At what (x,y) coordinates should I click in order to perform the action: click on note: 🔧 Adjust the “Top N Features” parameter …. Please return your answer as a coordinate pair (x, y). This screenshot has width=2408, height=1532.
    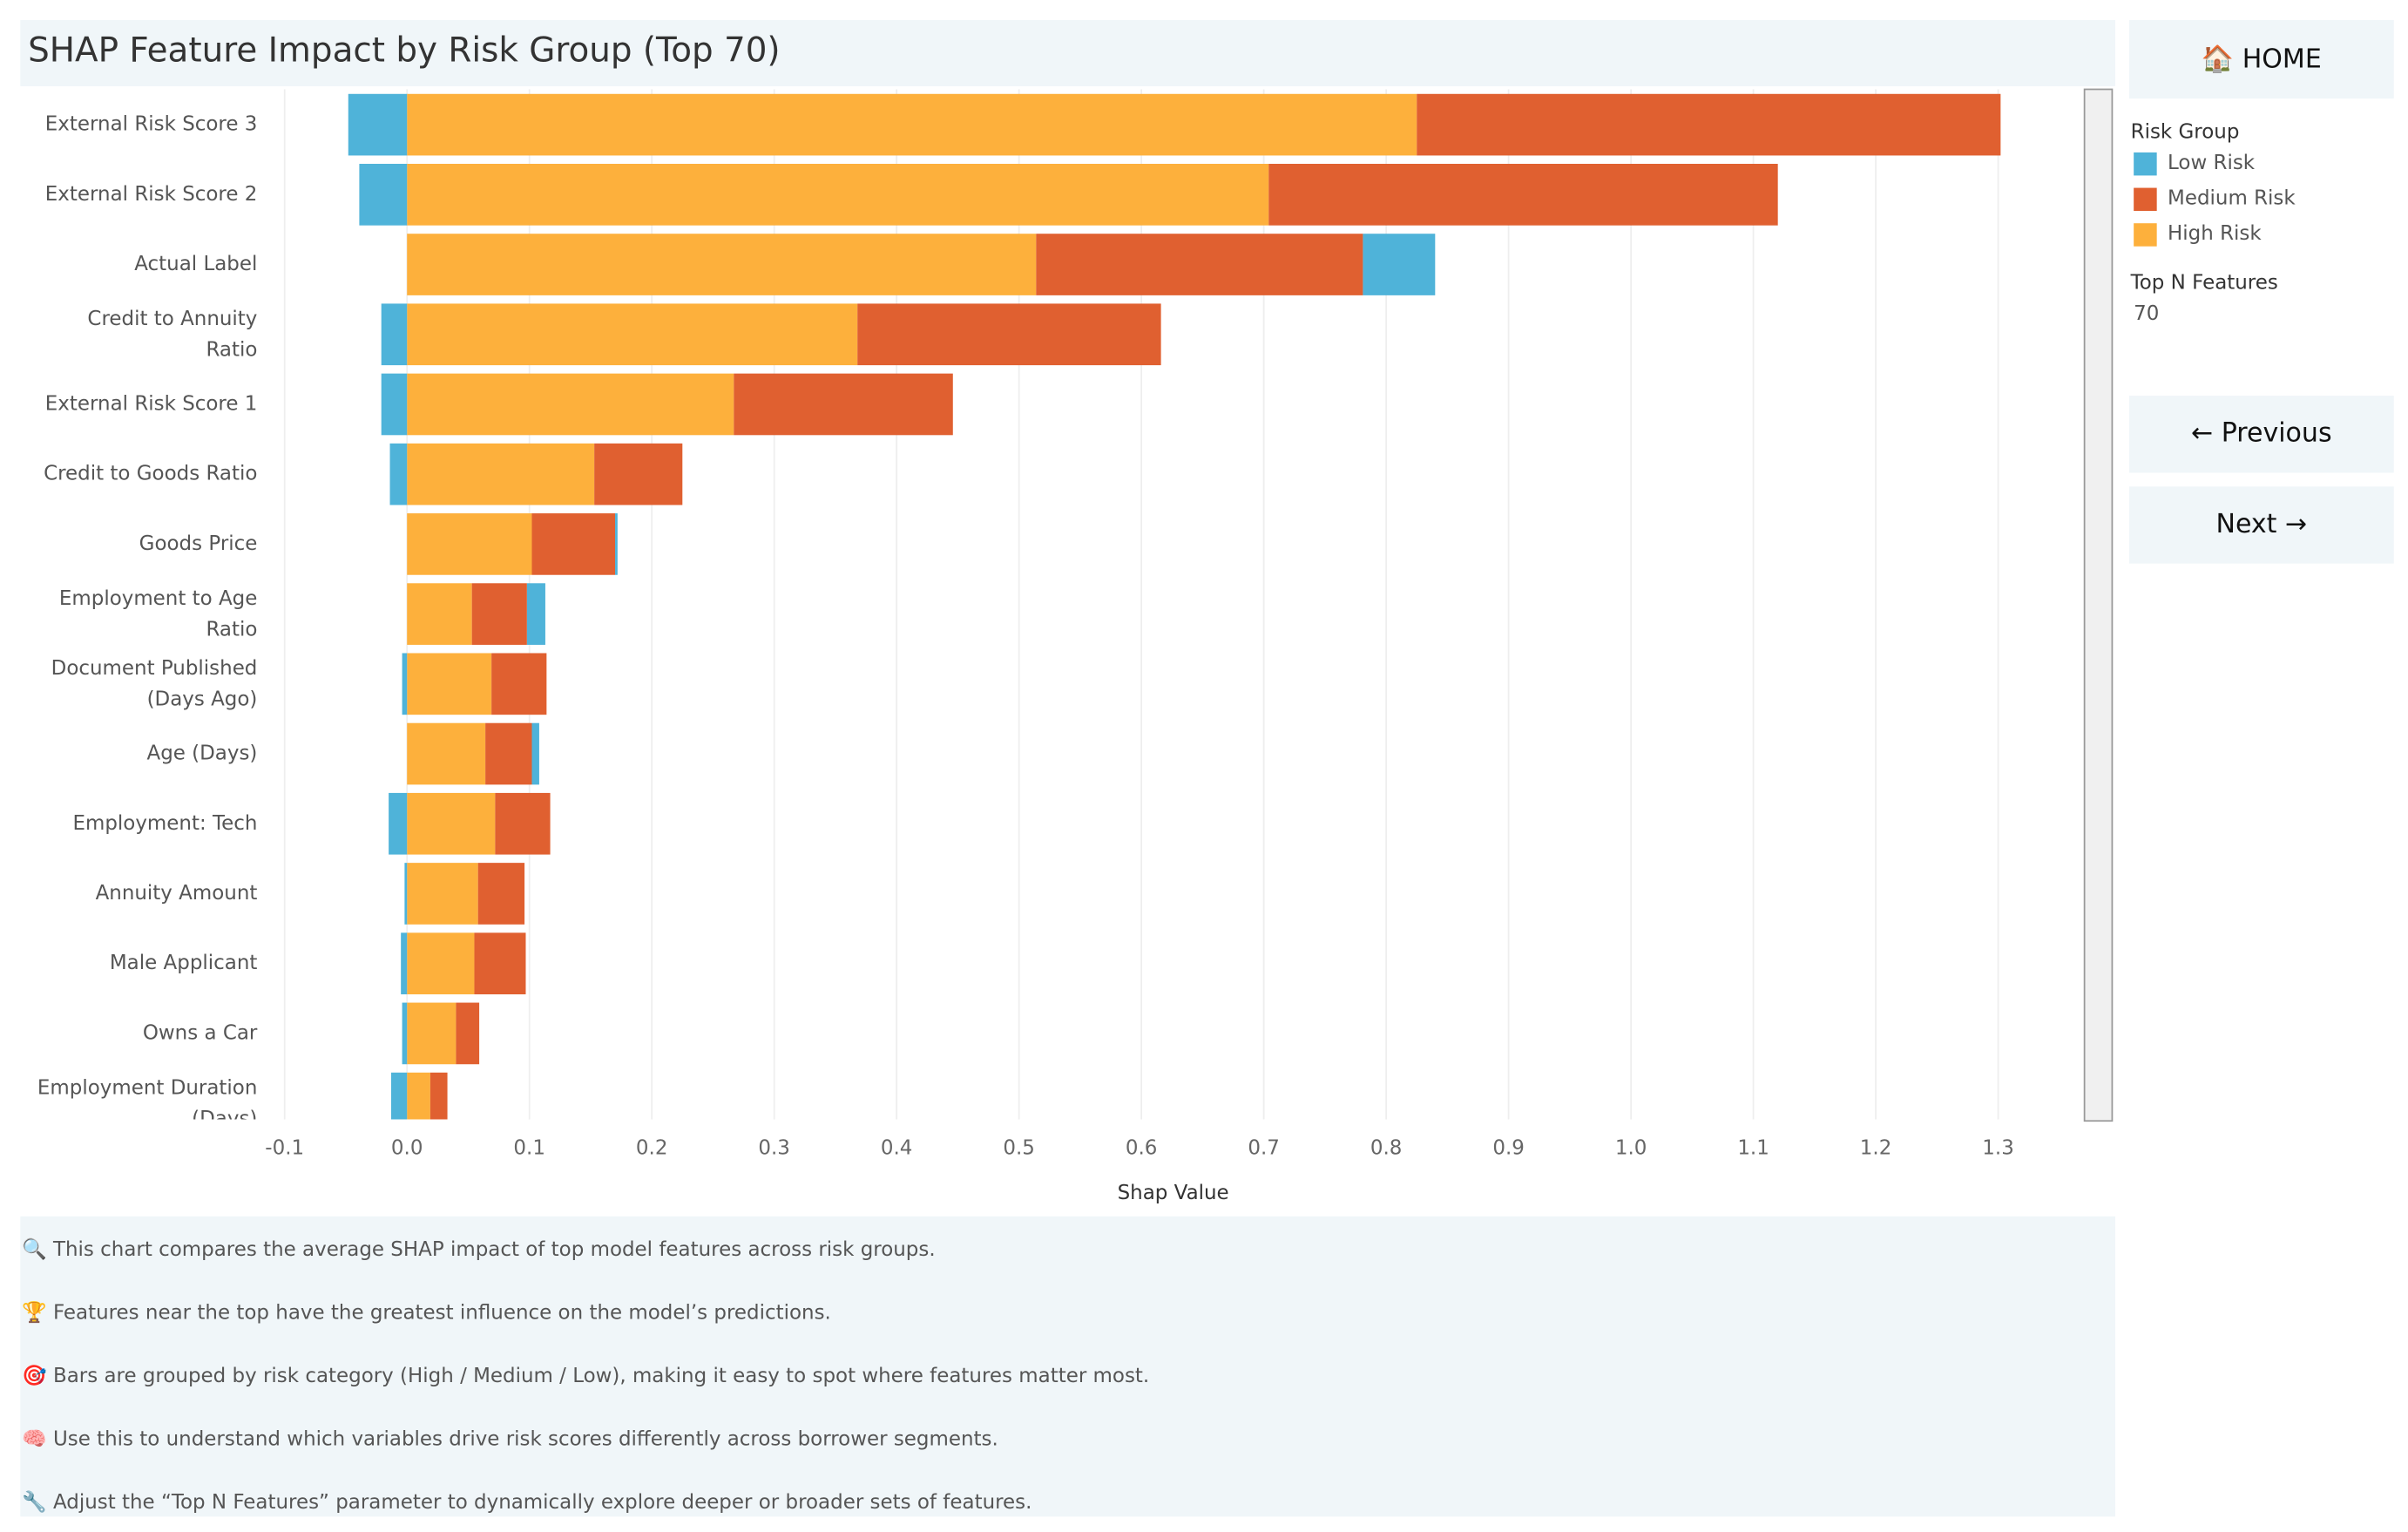
    Looking at the image, I should click on (527, 1501).